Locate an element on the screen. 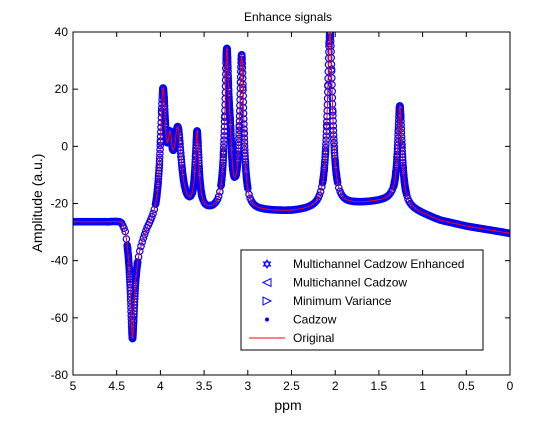 The width and height of the screenshot is (560, 425). chart-title: Enhance signals is located at coordinates (288, 17).